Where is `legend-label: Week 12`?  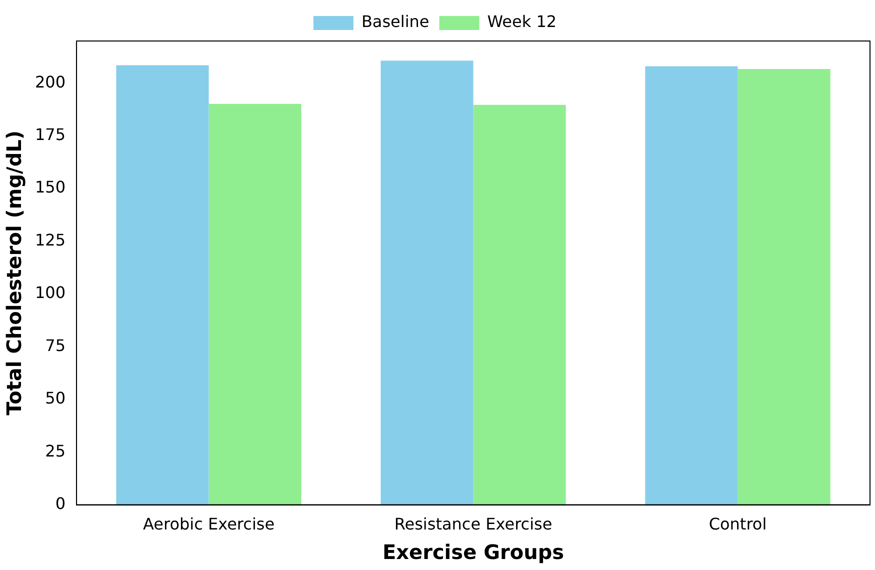 legend-label: Week 12 is located at coordinates (522, 22).